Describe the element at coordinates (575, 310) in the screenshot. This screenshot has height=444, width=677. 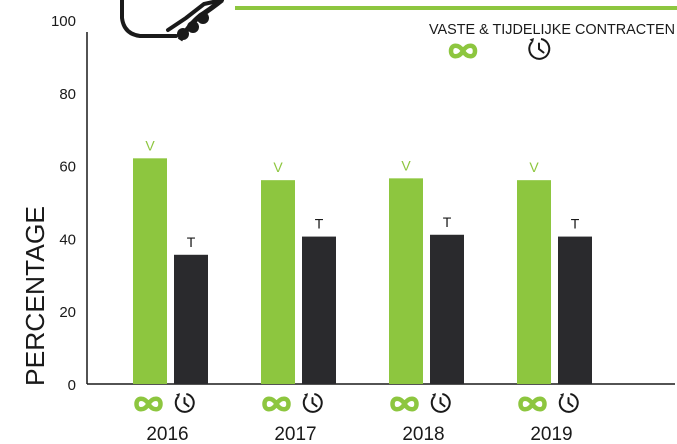
I see `bar-T-2019` at that location.